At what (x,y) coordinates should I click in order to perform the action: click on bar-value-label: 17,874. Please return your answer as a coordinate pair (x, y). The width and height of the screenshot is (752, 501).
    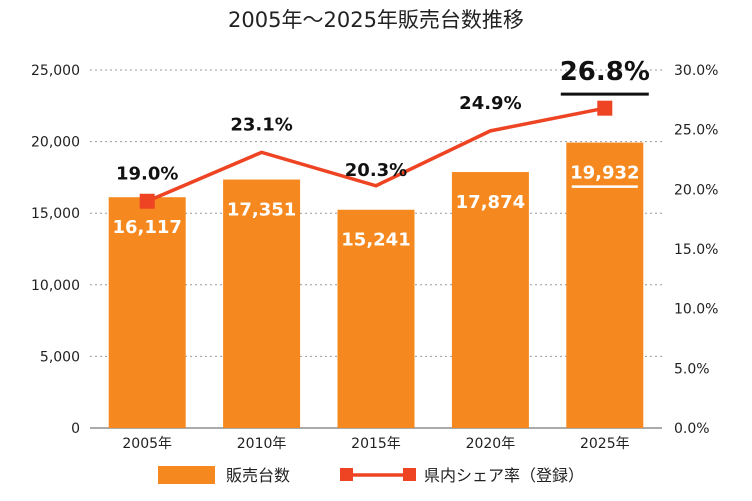
    Looking at the image, I should click on (490, 202).